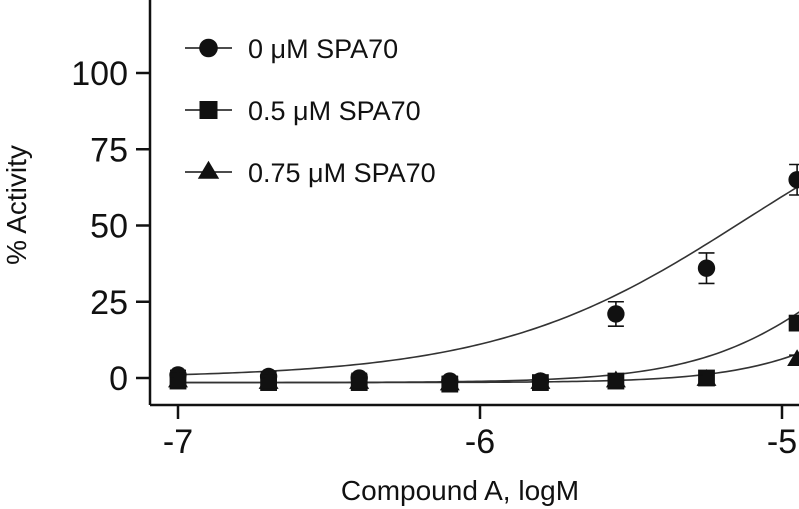 This screenshot has height=509, width=799. What do you see at coordinates (109, 150) in the screenshot?
I see `y-tick-label: 75` at bounding box center [109, 150].